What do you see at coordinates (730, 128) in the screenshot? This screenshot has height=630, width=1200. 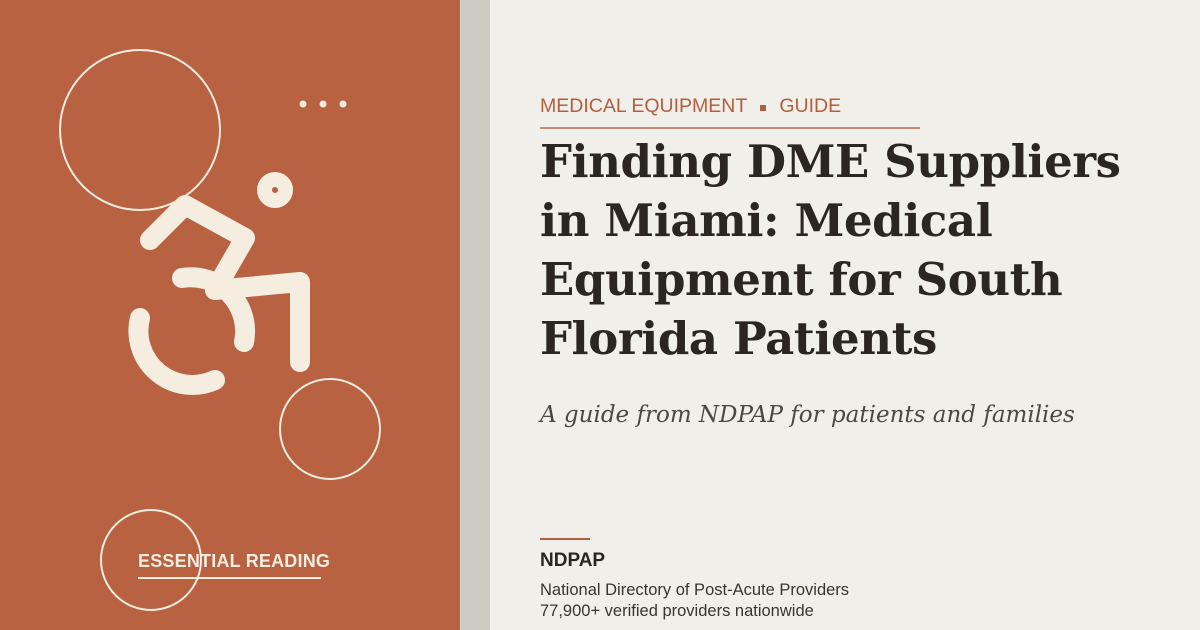 I see `category-rule` at bounding box center [730, 128].